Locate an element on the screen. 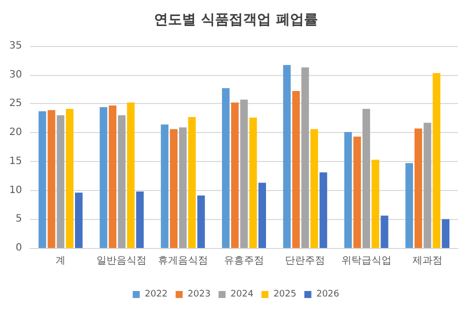  y-tick-label: 15 is located at coordinates (15, 161).